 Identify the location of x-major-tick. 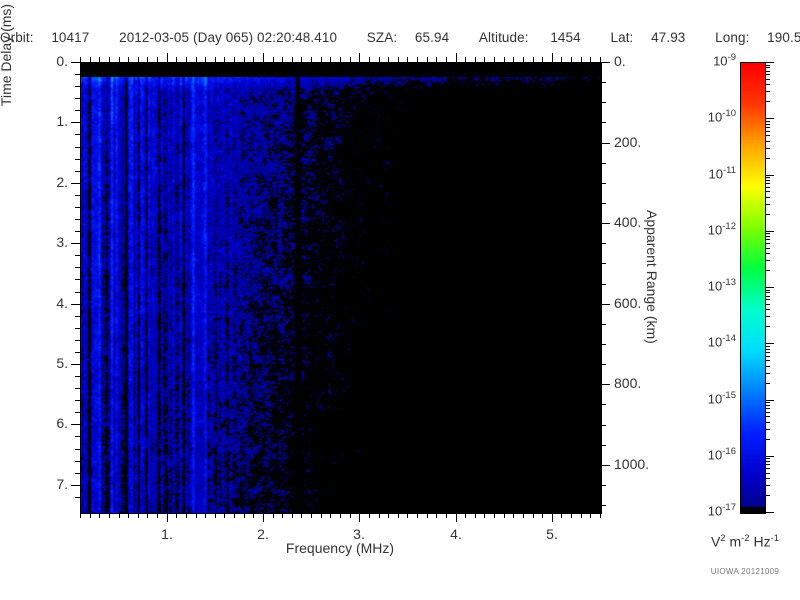
(263, 517).